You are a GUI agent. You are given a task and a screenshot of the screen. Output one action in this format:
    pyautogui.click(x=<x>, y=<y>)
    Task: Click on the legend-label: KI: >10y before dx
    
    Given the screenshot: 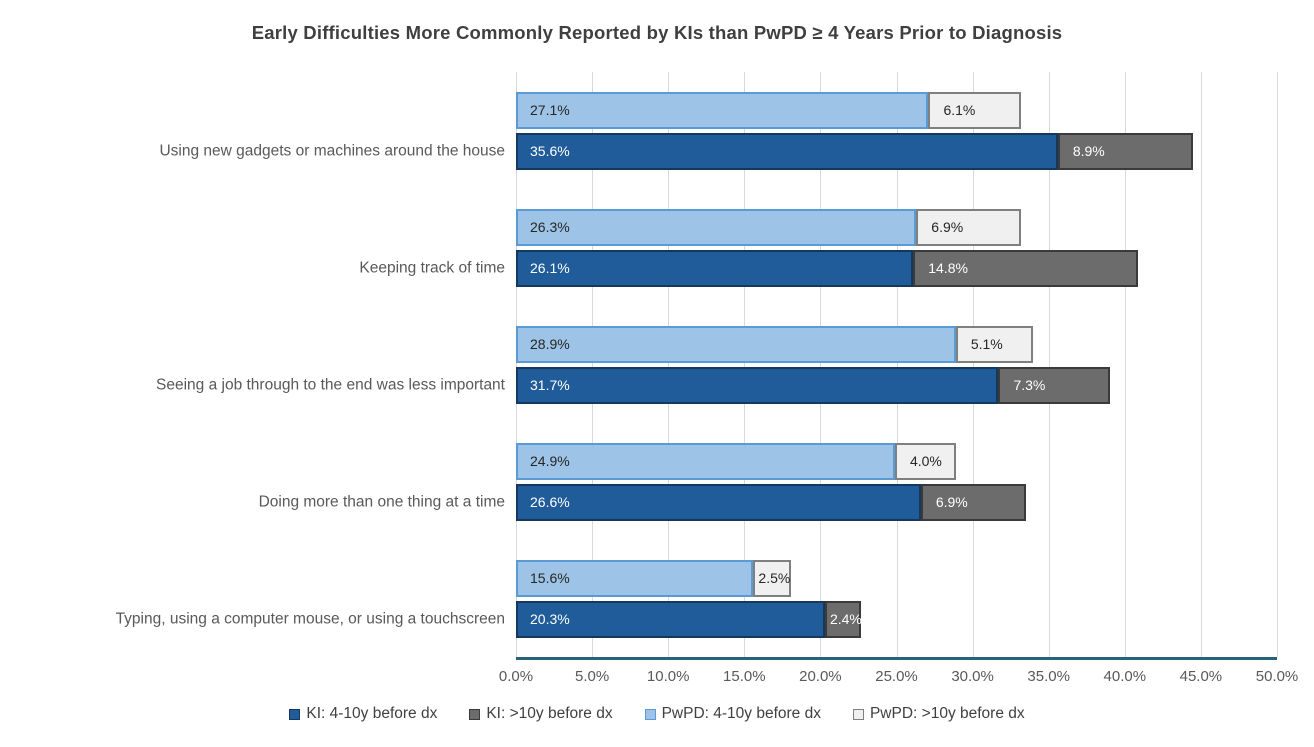 What is the action you would take?
    pyautogui.click(x=549, y=713)
    